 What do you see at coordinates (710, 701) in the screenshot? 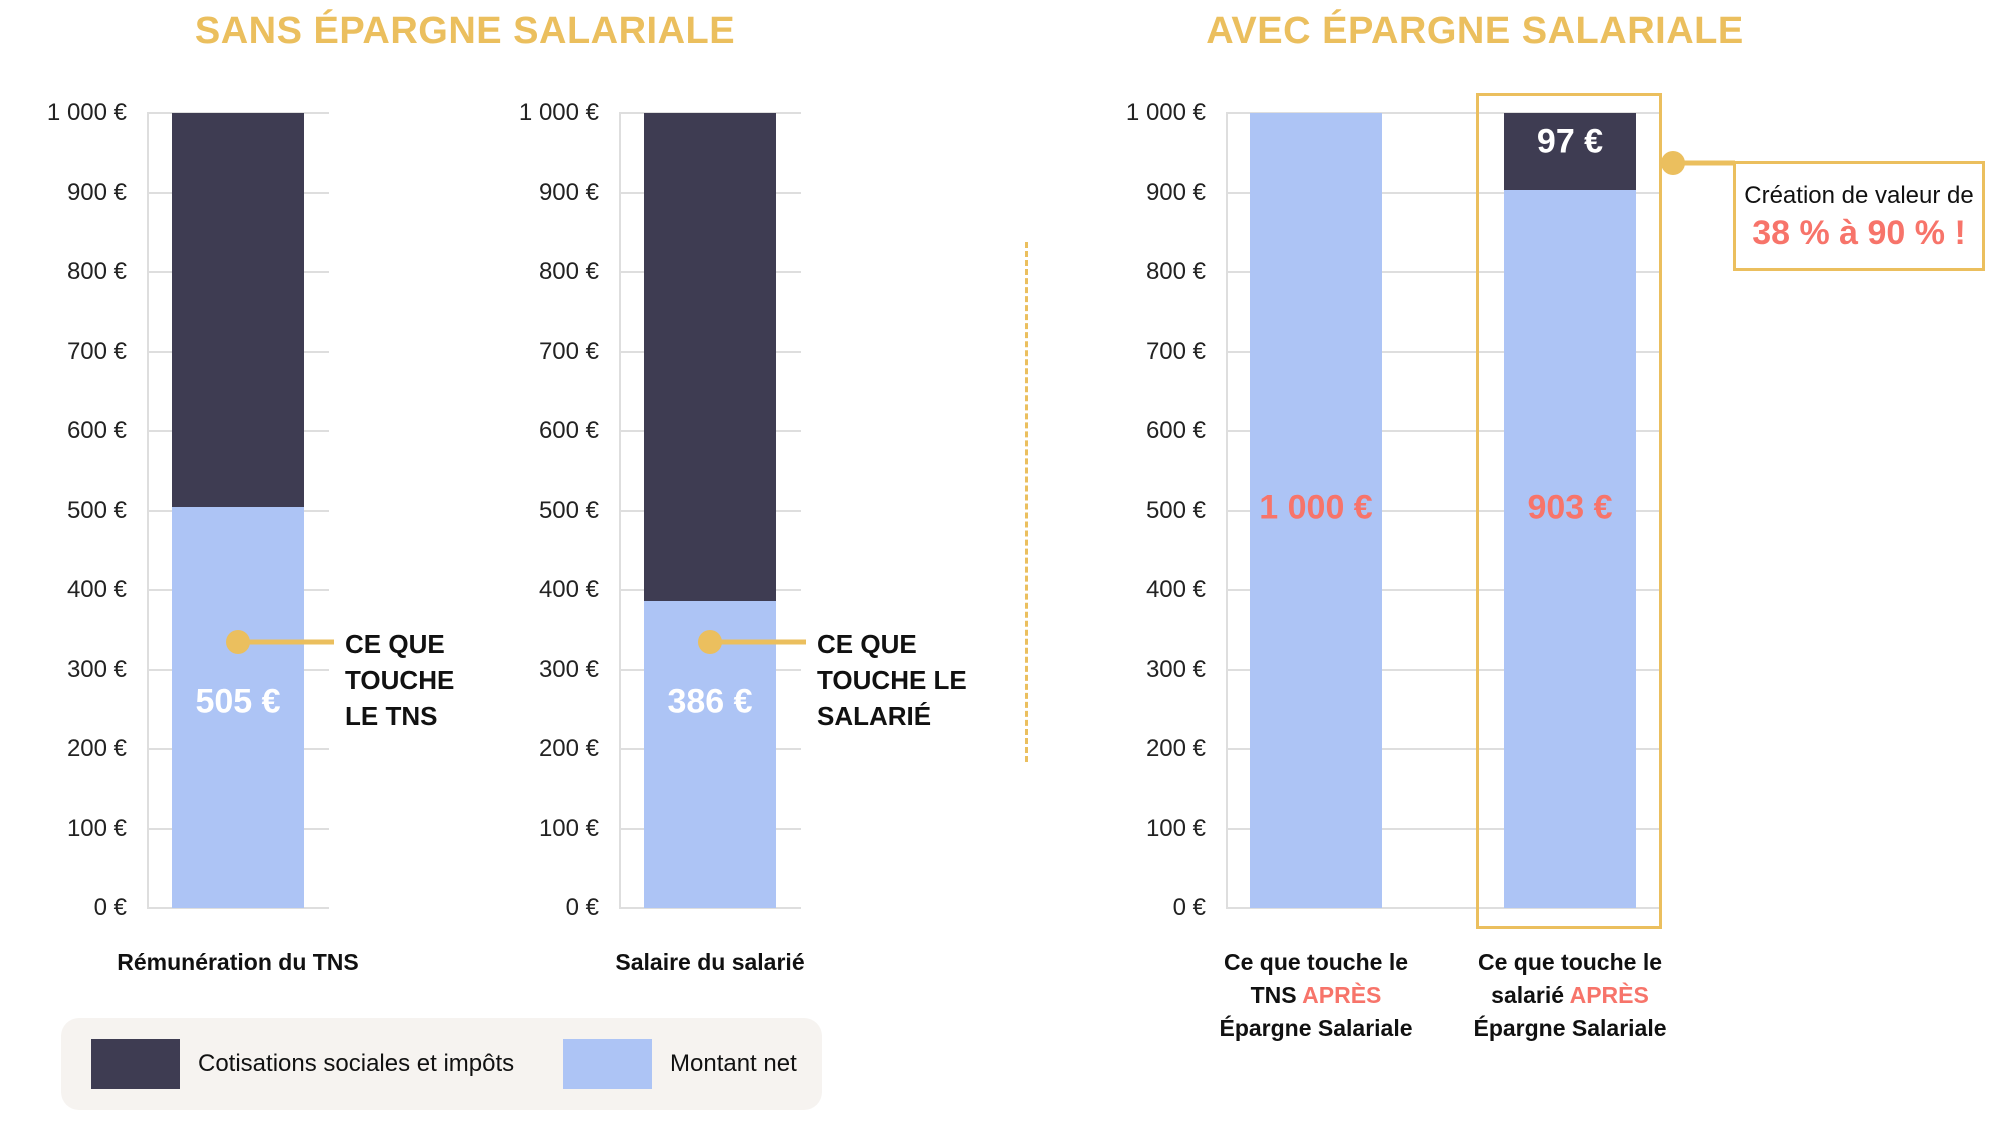
I see `data-label-net: 386 €` at bounding box center [710, 701].